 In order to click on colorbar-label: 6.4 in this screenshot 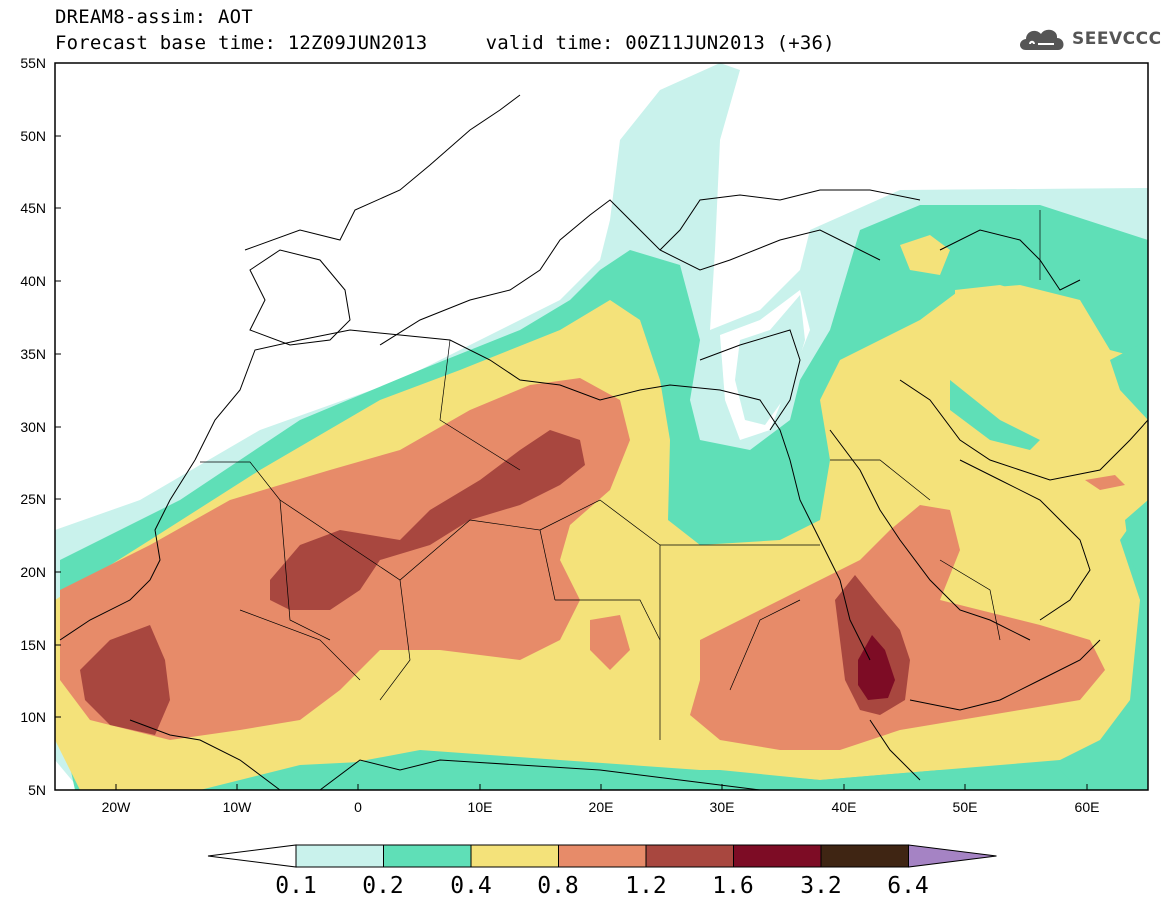, I will do `click(908, 886)`.